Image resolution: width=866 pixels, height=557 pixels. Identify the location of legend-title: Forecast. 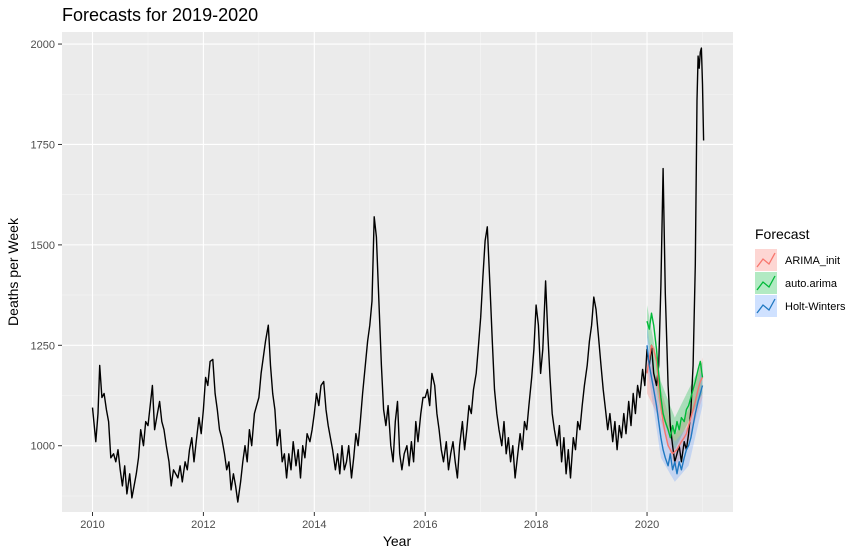
(782, 234).